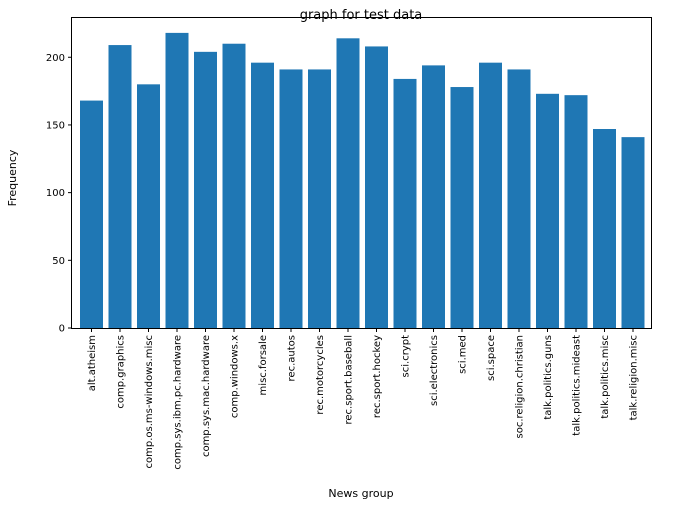 This screenshot has height=507, width=679. I want to click on bar-alt-atheism, so click(91, 214).